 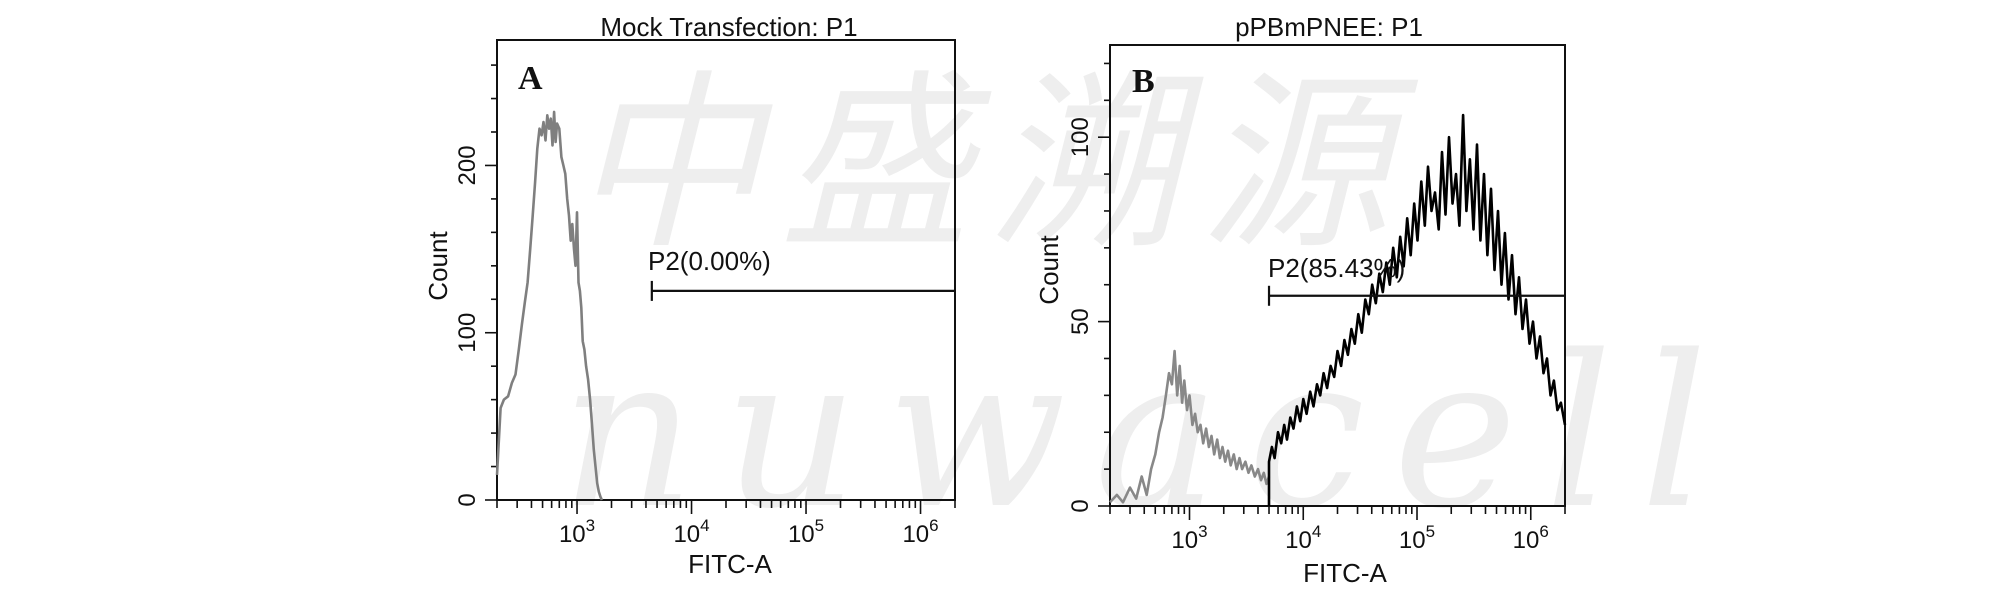 What do you see at coordinates (467, 499) in the screenshot?
I see `panel-a-ytick-label: 0` at bounding box center [467, 499].